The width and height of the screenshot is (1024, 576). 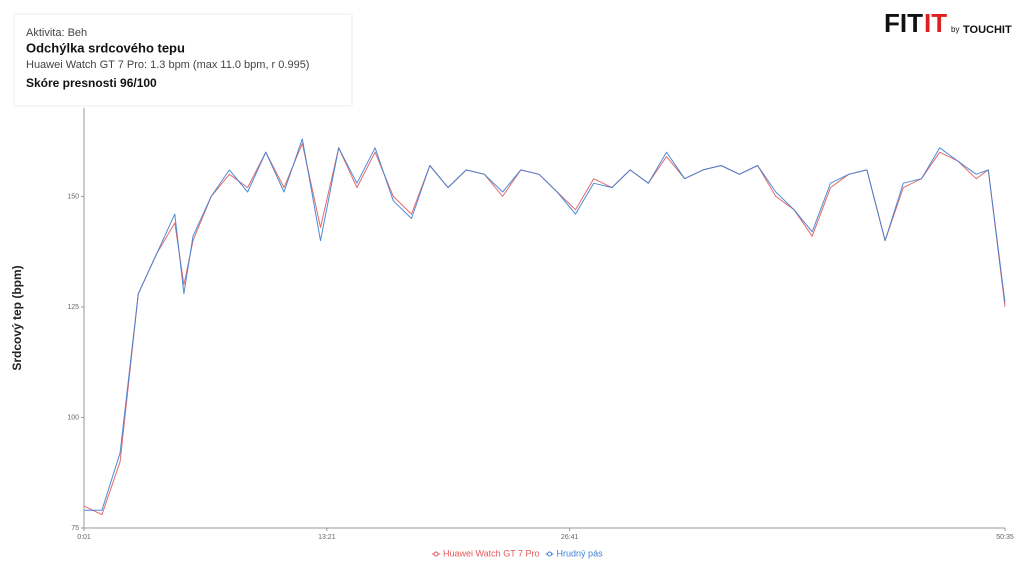 What do you see at coordinates (491, 553) in the screenshot?
I see `legend-label: Huawei Watch GT 7 Pro` at bounding box center [491, 553].